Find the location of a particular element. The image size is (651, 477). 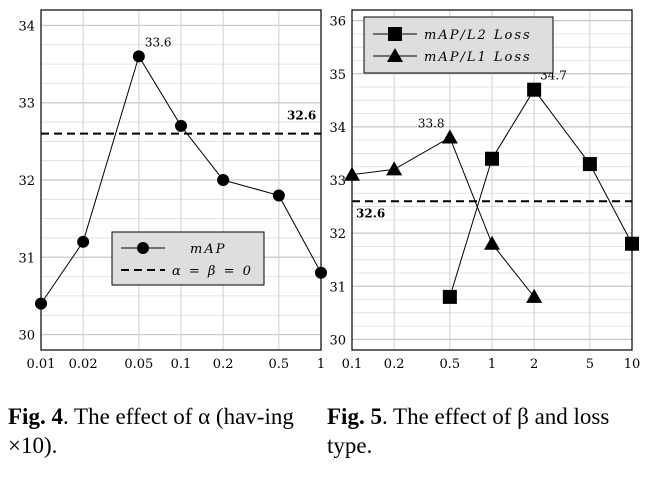

legend: mAP α = β = 0 is located at coordinates (188, 258).